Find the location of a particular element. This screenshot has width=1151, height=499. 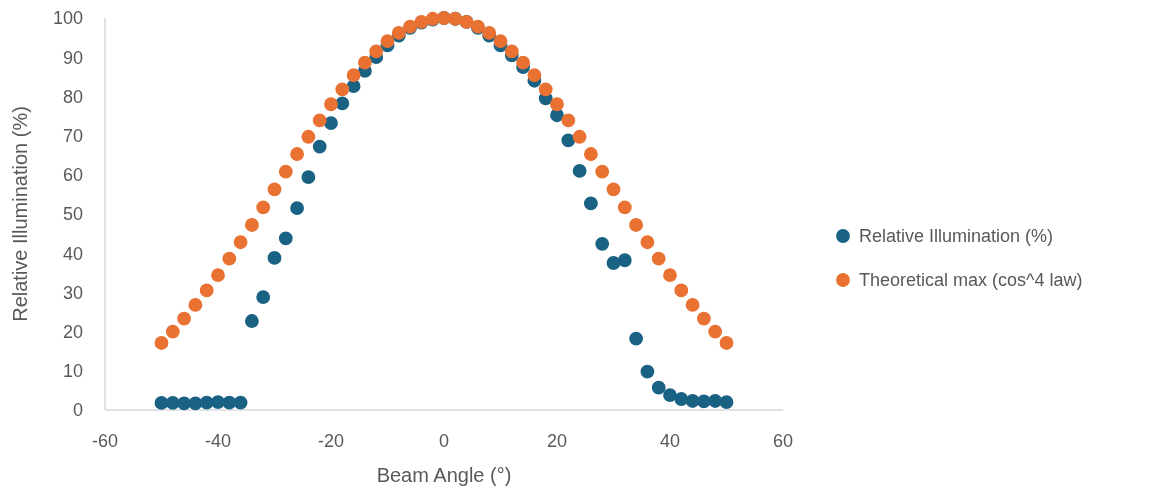

legend-label: Theoretical max (cos^4 law) is located at coordinates (971, 280).